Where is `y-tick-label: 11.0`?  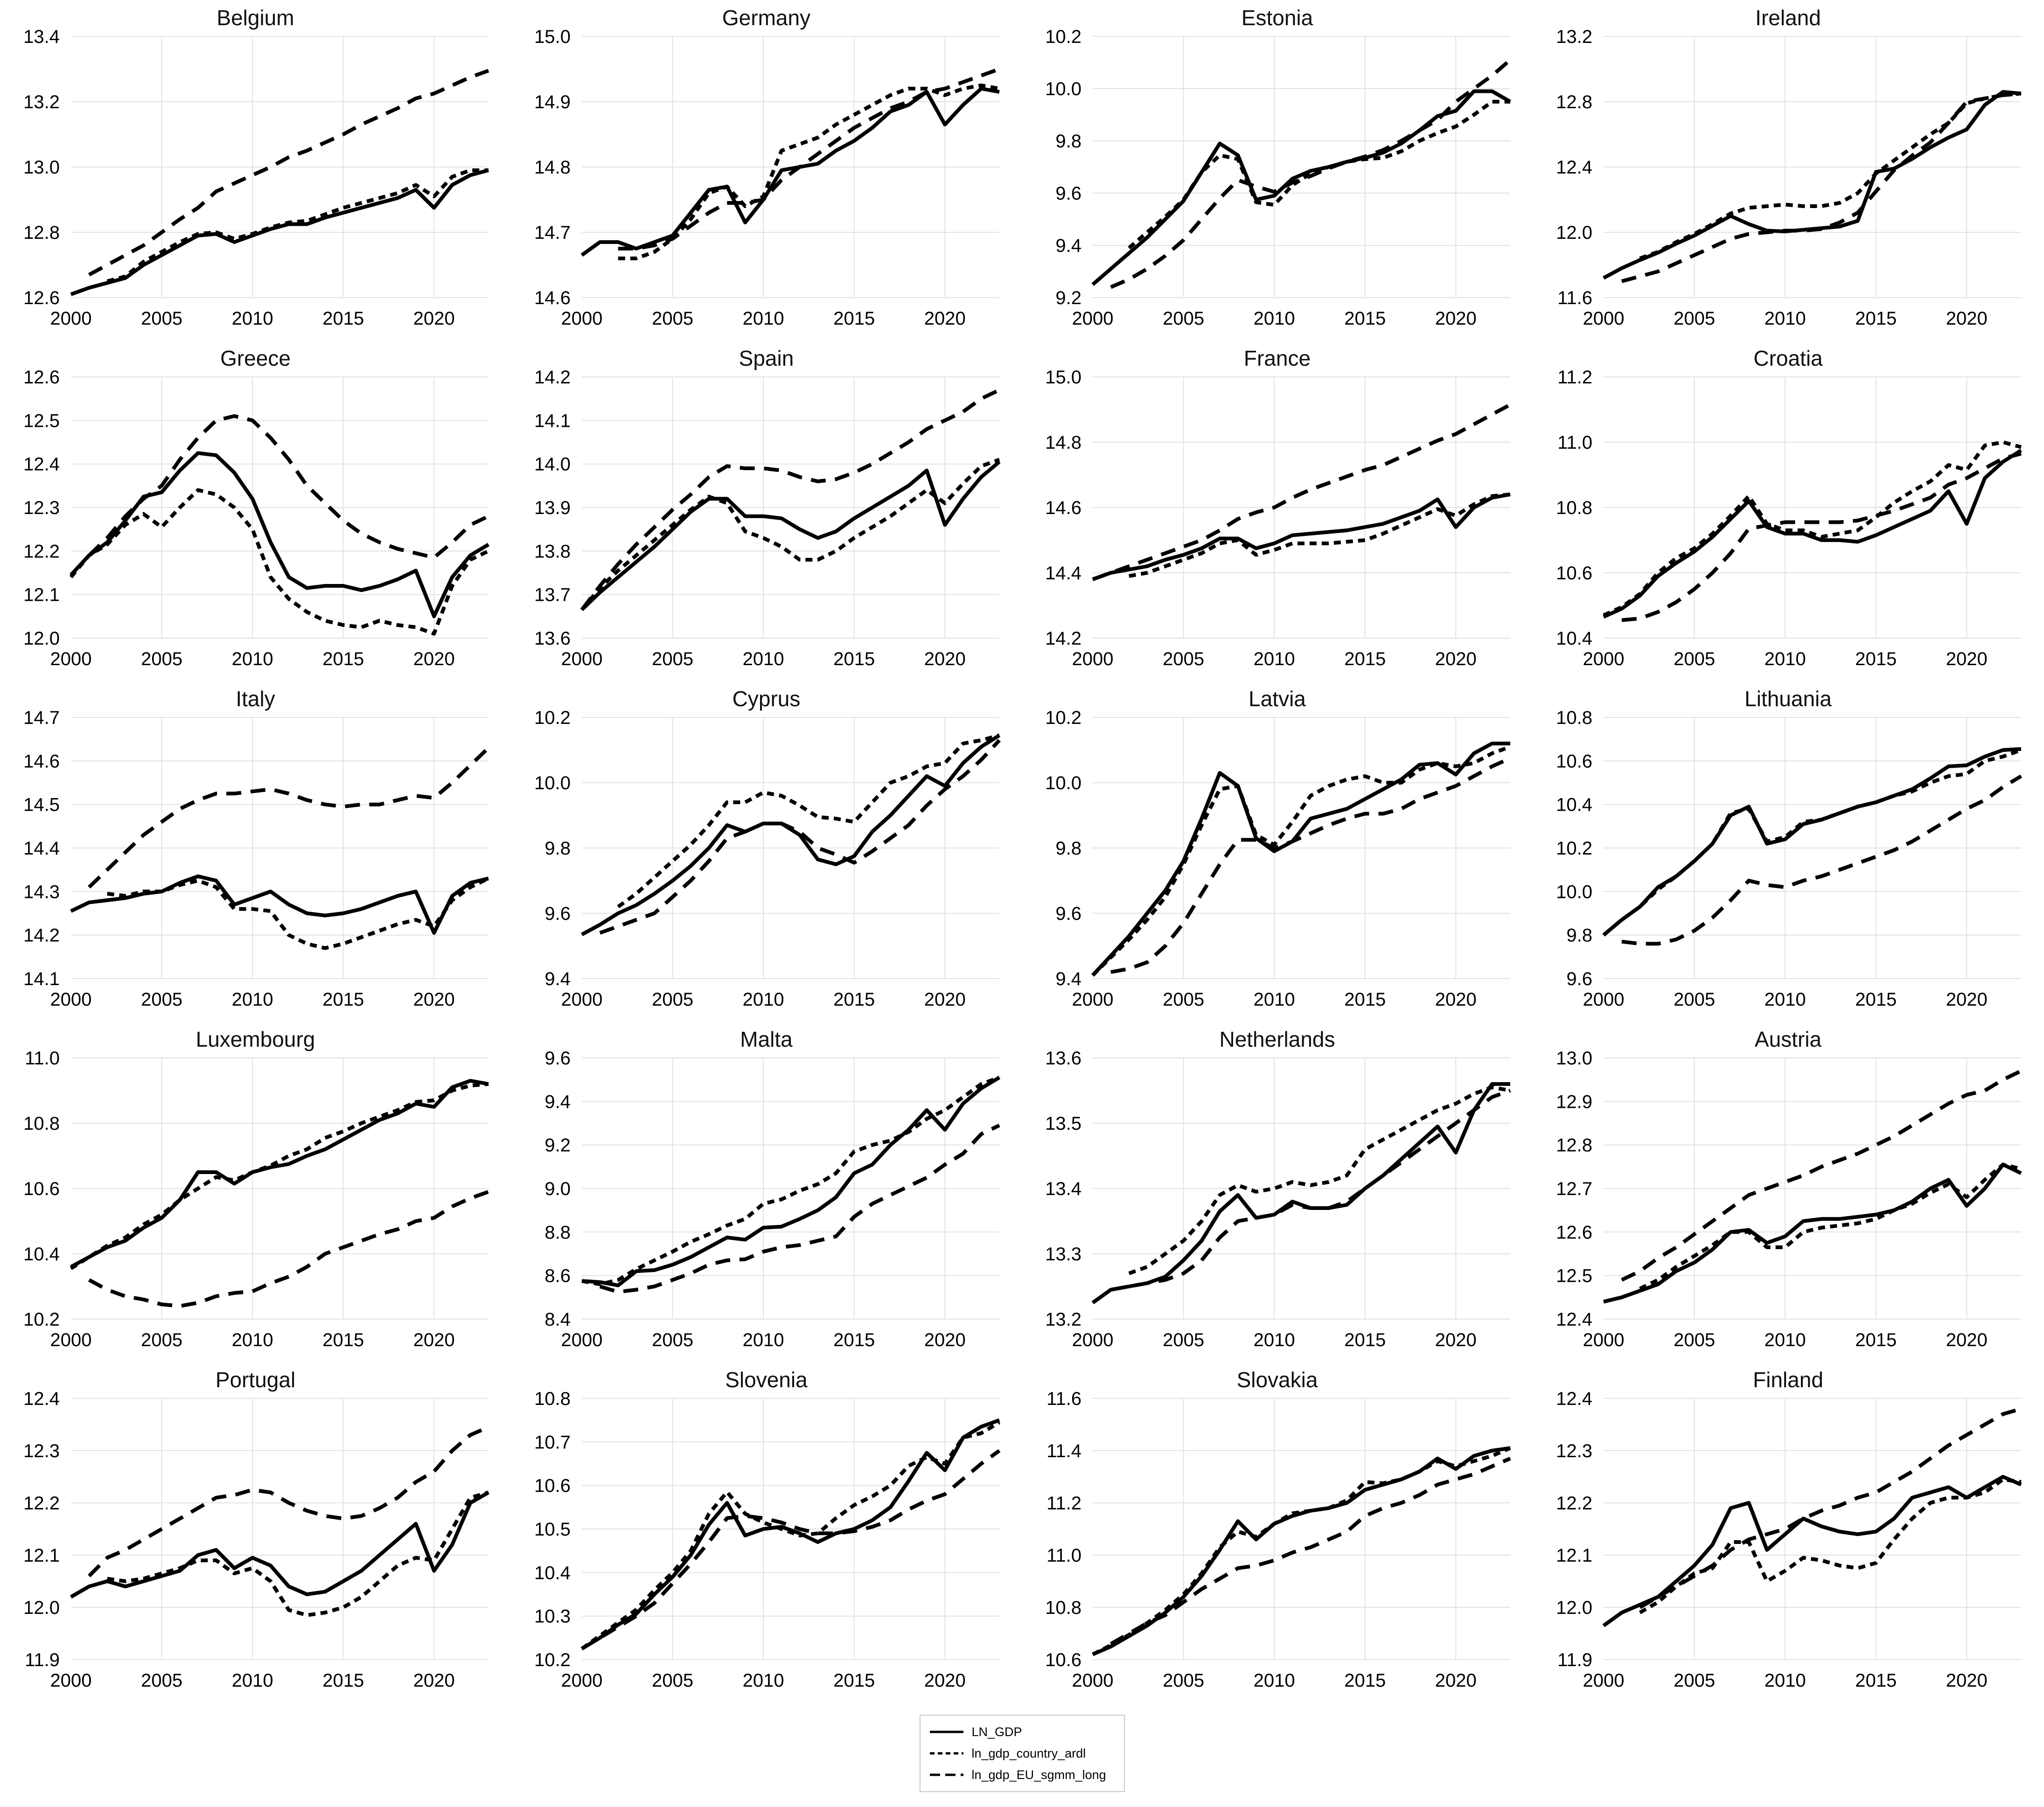
y-tick-label: 11.0 is located at coordinates (1574, 442).